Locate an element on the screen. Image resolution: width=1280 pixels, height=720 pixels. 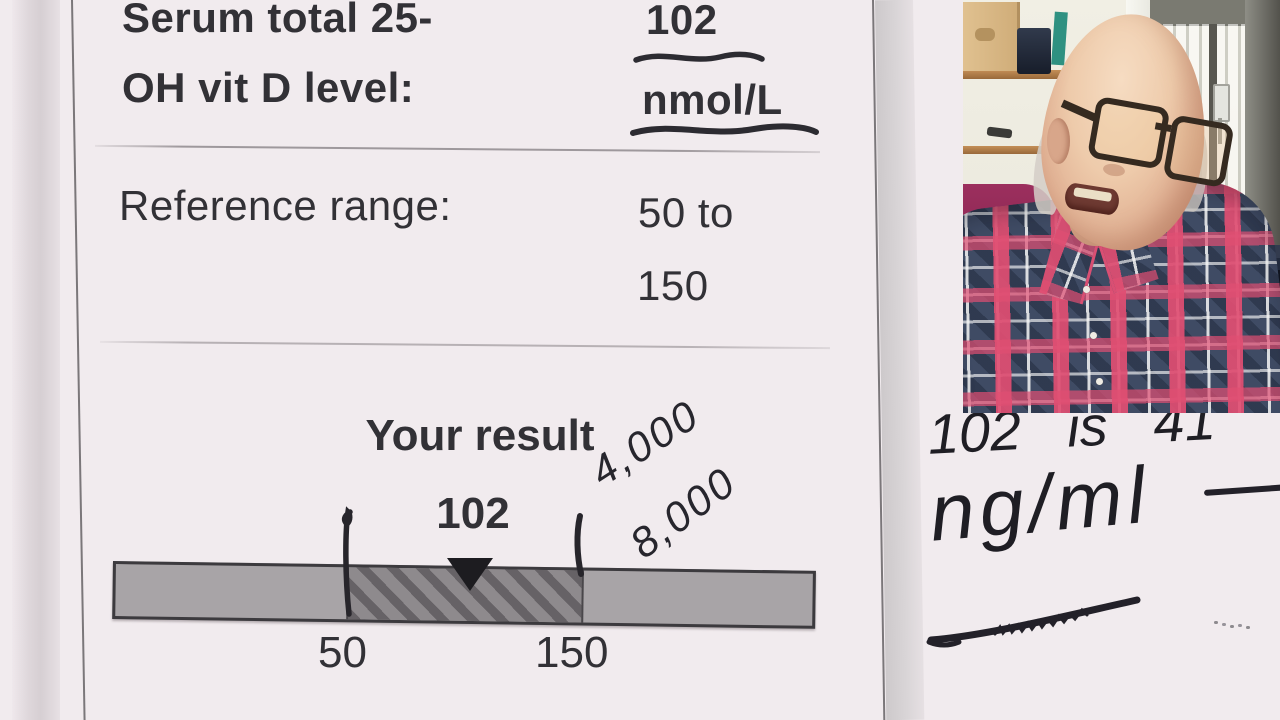
board-jagged-underline is located at coordinates (1033, 622).